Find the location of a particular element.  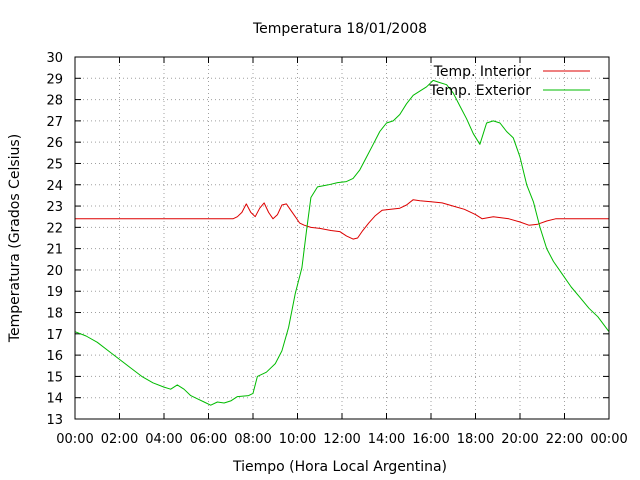

series-line-interior is located at coordinates (342, 219).